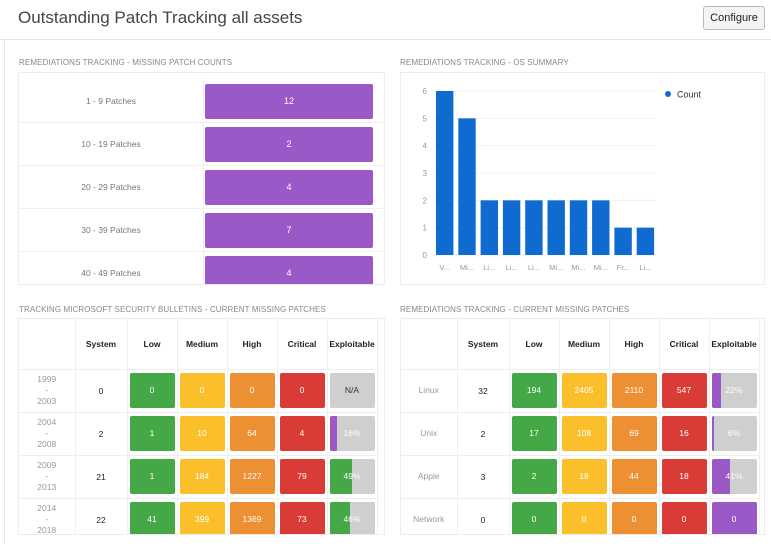  I want to click on y-tick-label: 6, so click(425, 91).